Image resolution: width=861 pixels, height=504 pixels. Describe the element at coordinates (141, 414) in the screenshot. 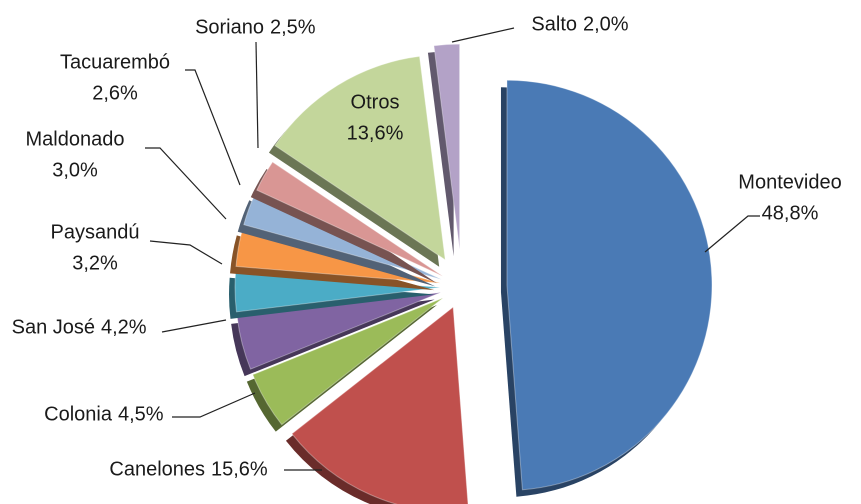

I see `value-label: 4,5%` at that location.